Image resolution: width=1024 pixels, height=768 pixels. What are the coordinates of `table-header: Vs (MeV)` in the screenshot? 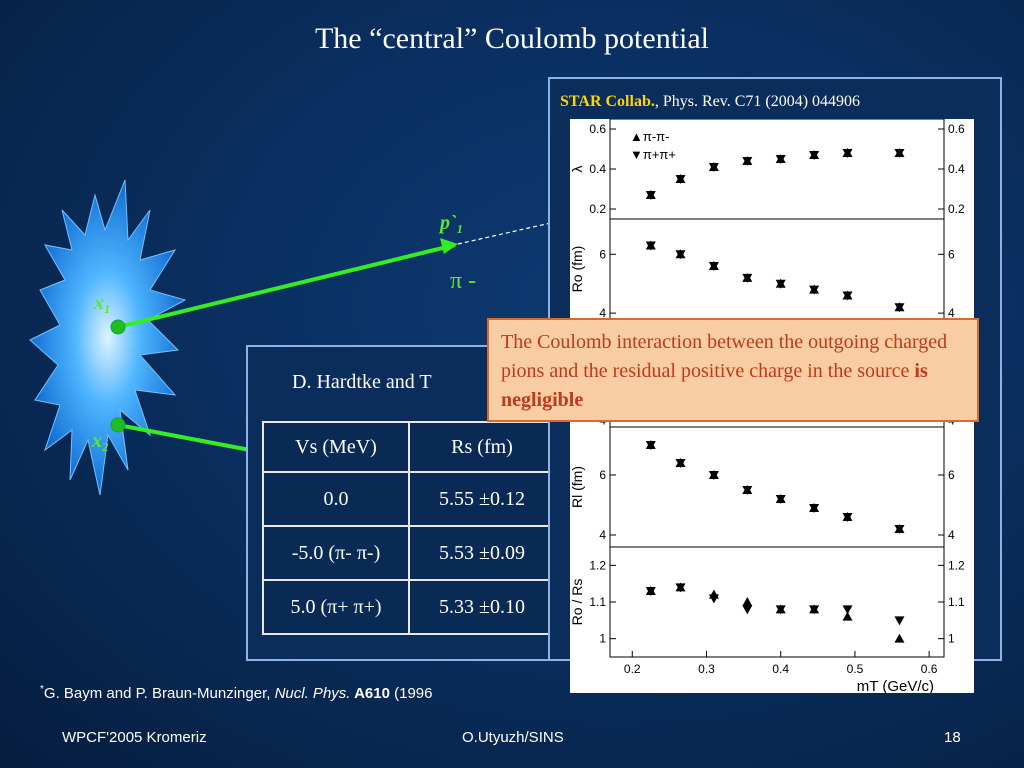 It's located at (336, 447).